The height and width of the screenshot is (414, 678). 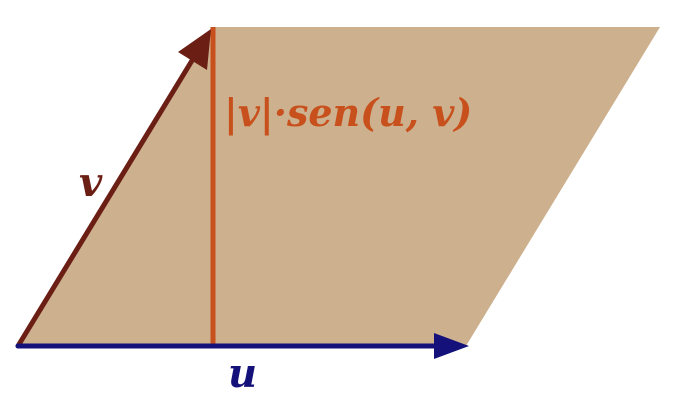 What do you see at coordinates (451, 346) in the screenshot?
I see `vector-u-arrowhead` at bounding box center [451, 346].